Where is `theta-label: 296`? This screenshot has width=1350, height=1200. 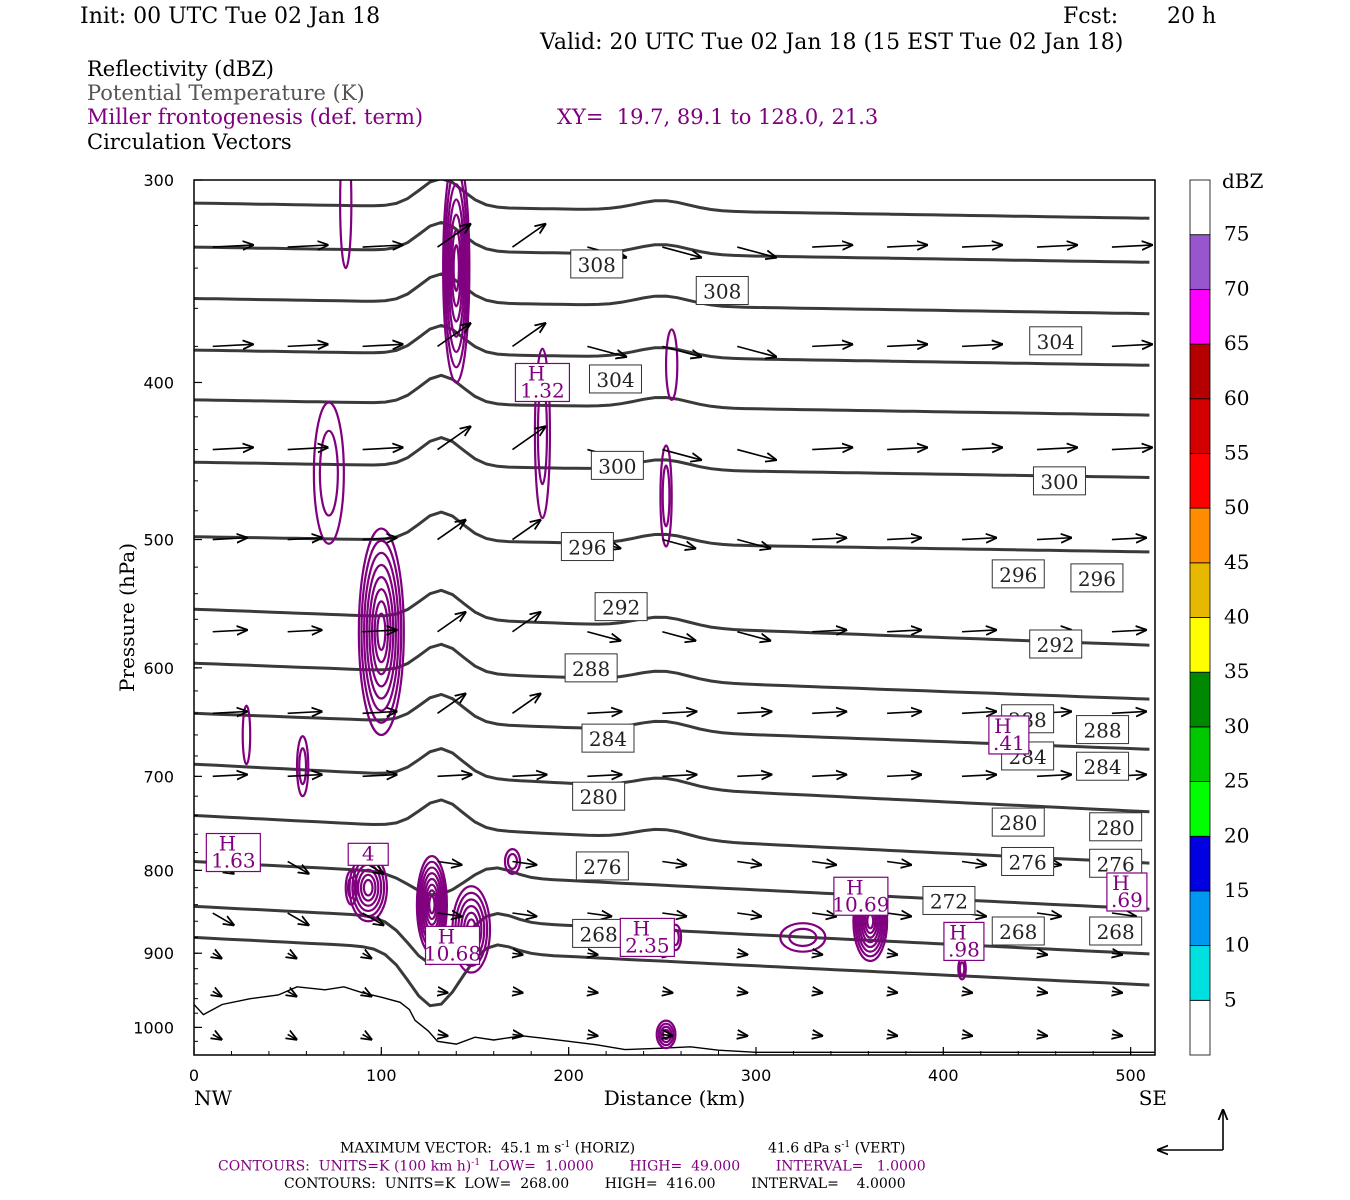 theta-label: 296 is located at coordinates (1018, 575).